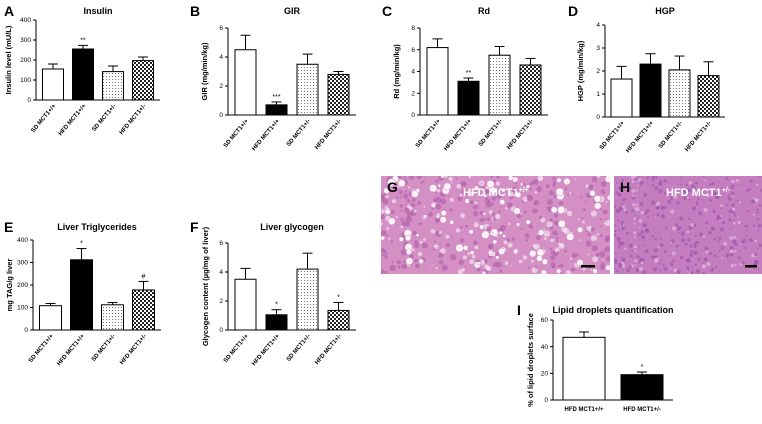  What do you see at coordinates (413, 28) in the screenshot?
I see `y-tick-label: 8` at bounding box center [413, 28].